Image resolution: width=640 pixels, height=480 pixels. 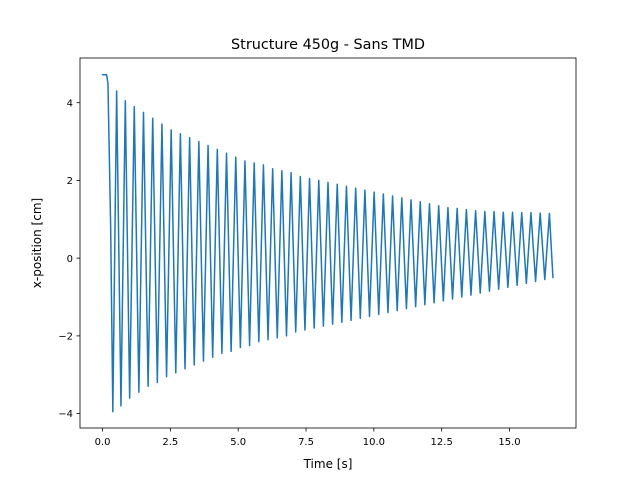 I want to click on x-tick-label: 12.5, so click(x=442, y=442).